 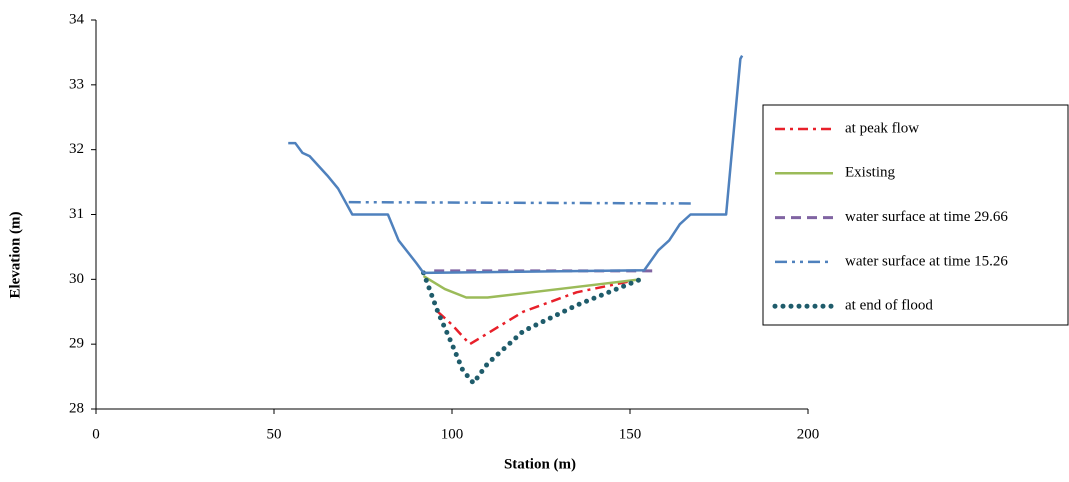 What do you see at coordinates (15, 254) in the screenshot?
I see `y-axis-title: Elevation (m)` at bounding box center [15, 254].